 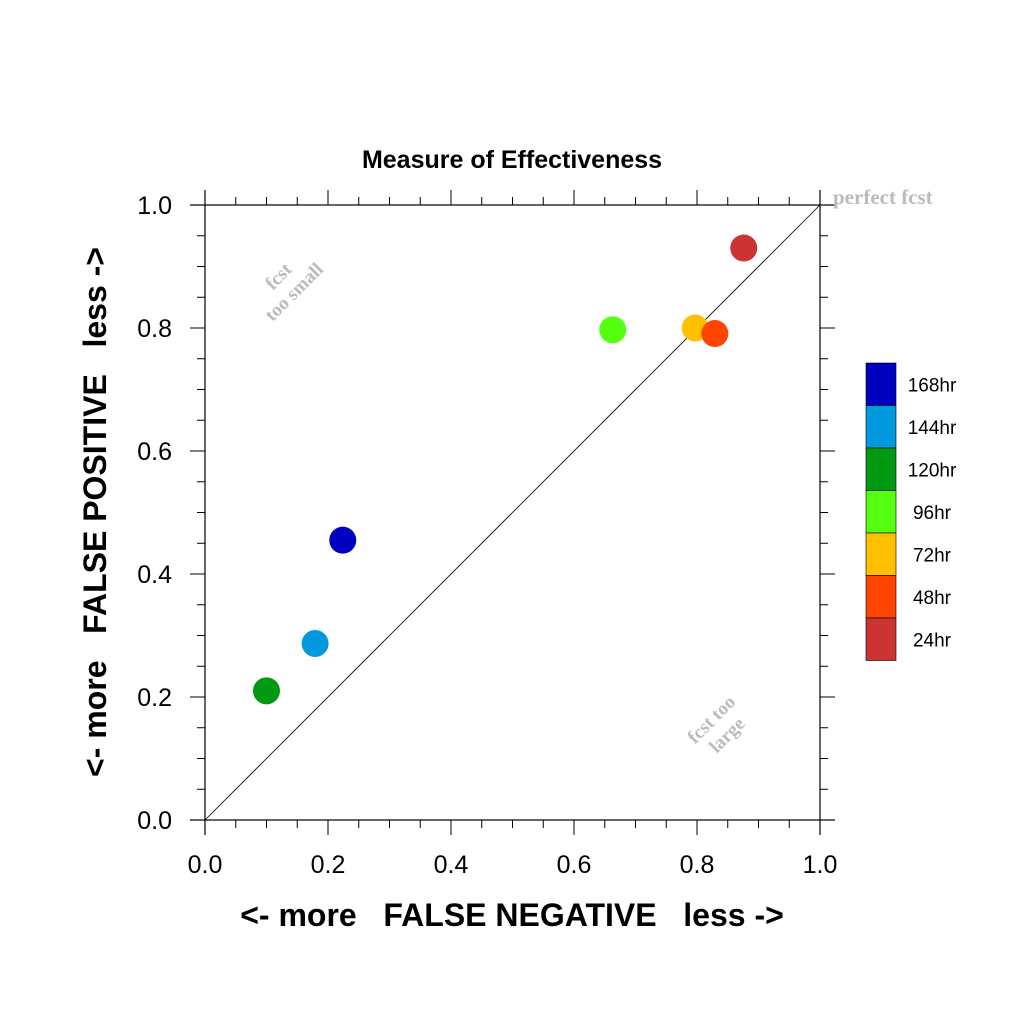 I want to click on x-axis-label: <- more FALSE NEGATIVE less ->, so click(x=512, y=915).